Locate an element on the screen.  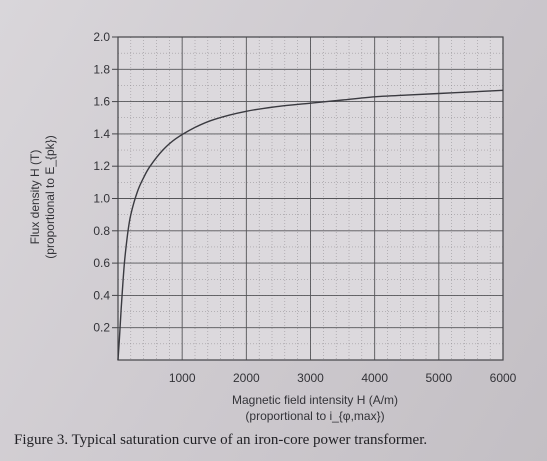
x-tick-label: 3000 is located at coordinates (310, 378).